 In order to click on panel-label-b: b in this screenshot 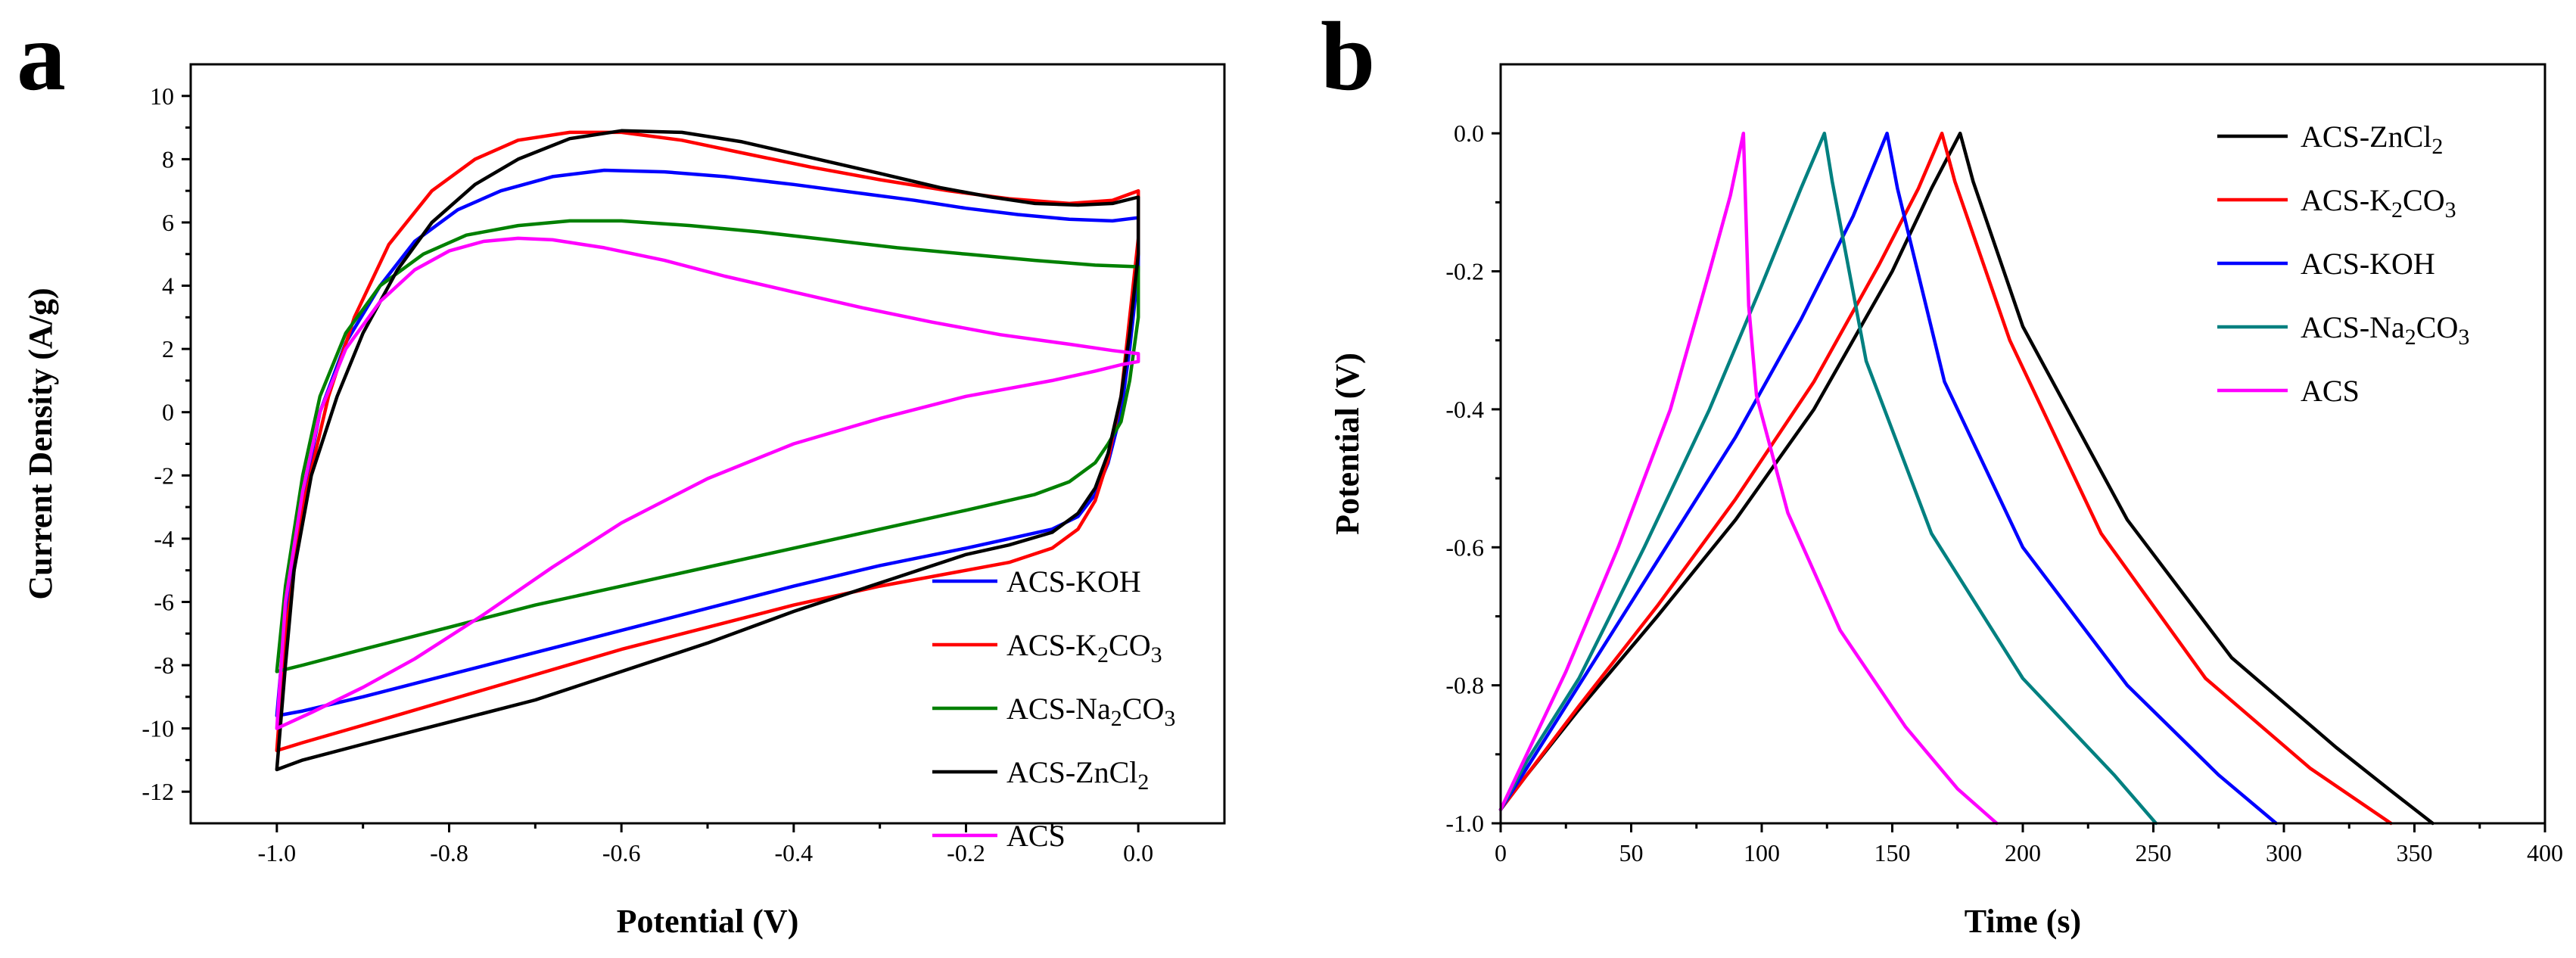, I will do `click(1348, 57)`.